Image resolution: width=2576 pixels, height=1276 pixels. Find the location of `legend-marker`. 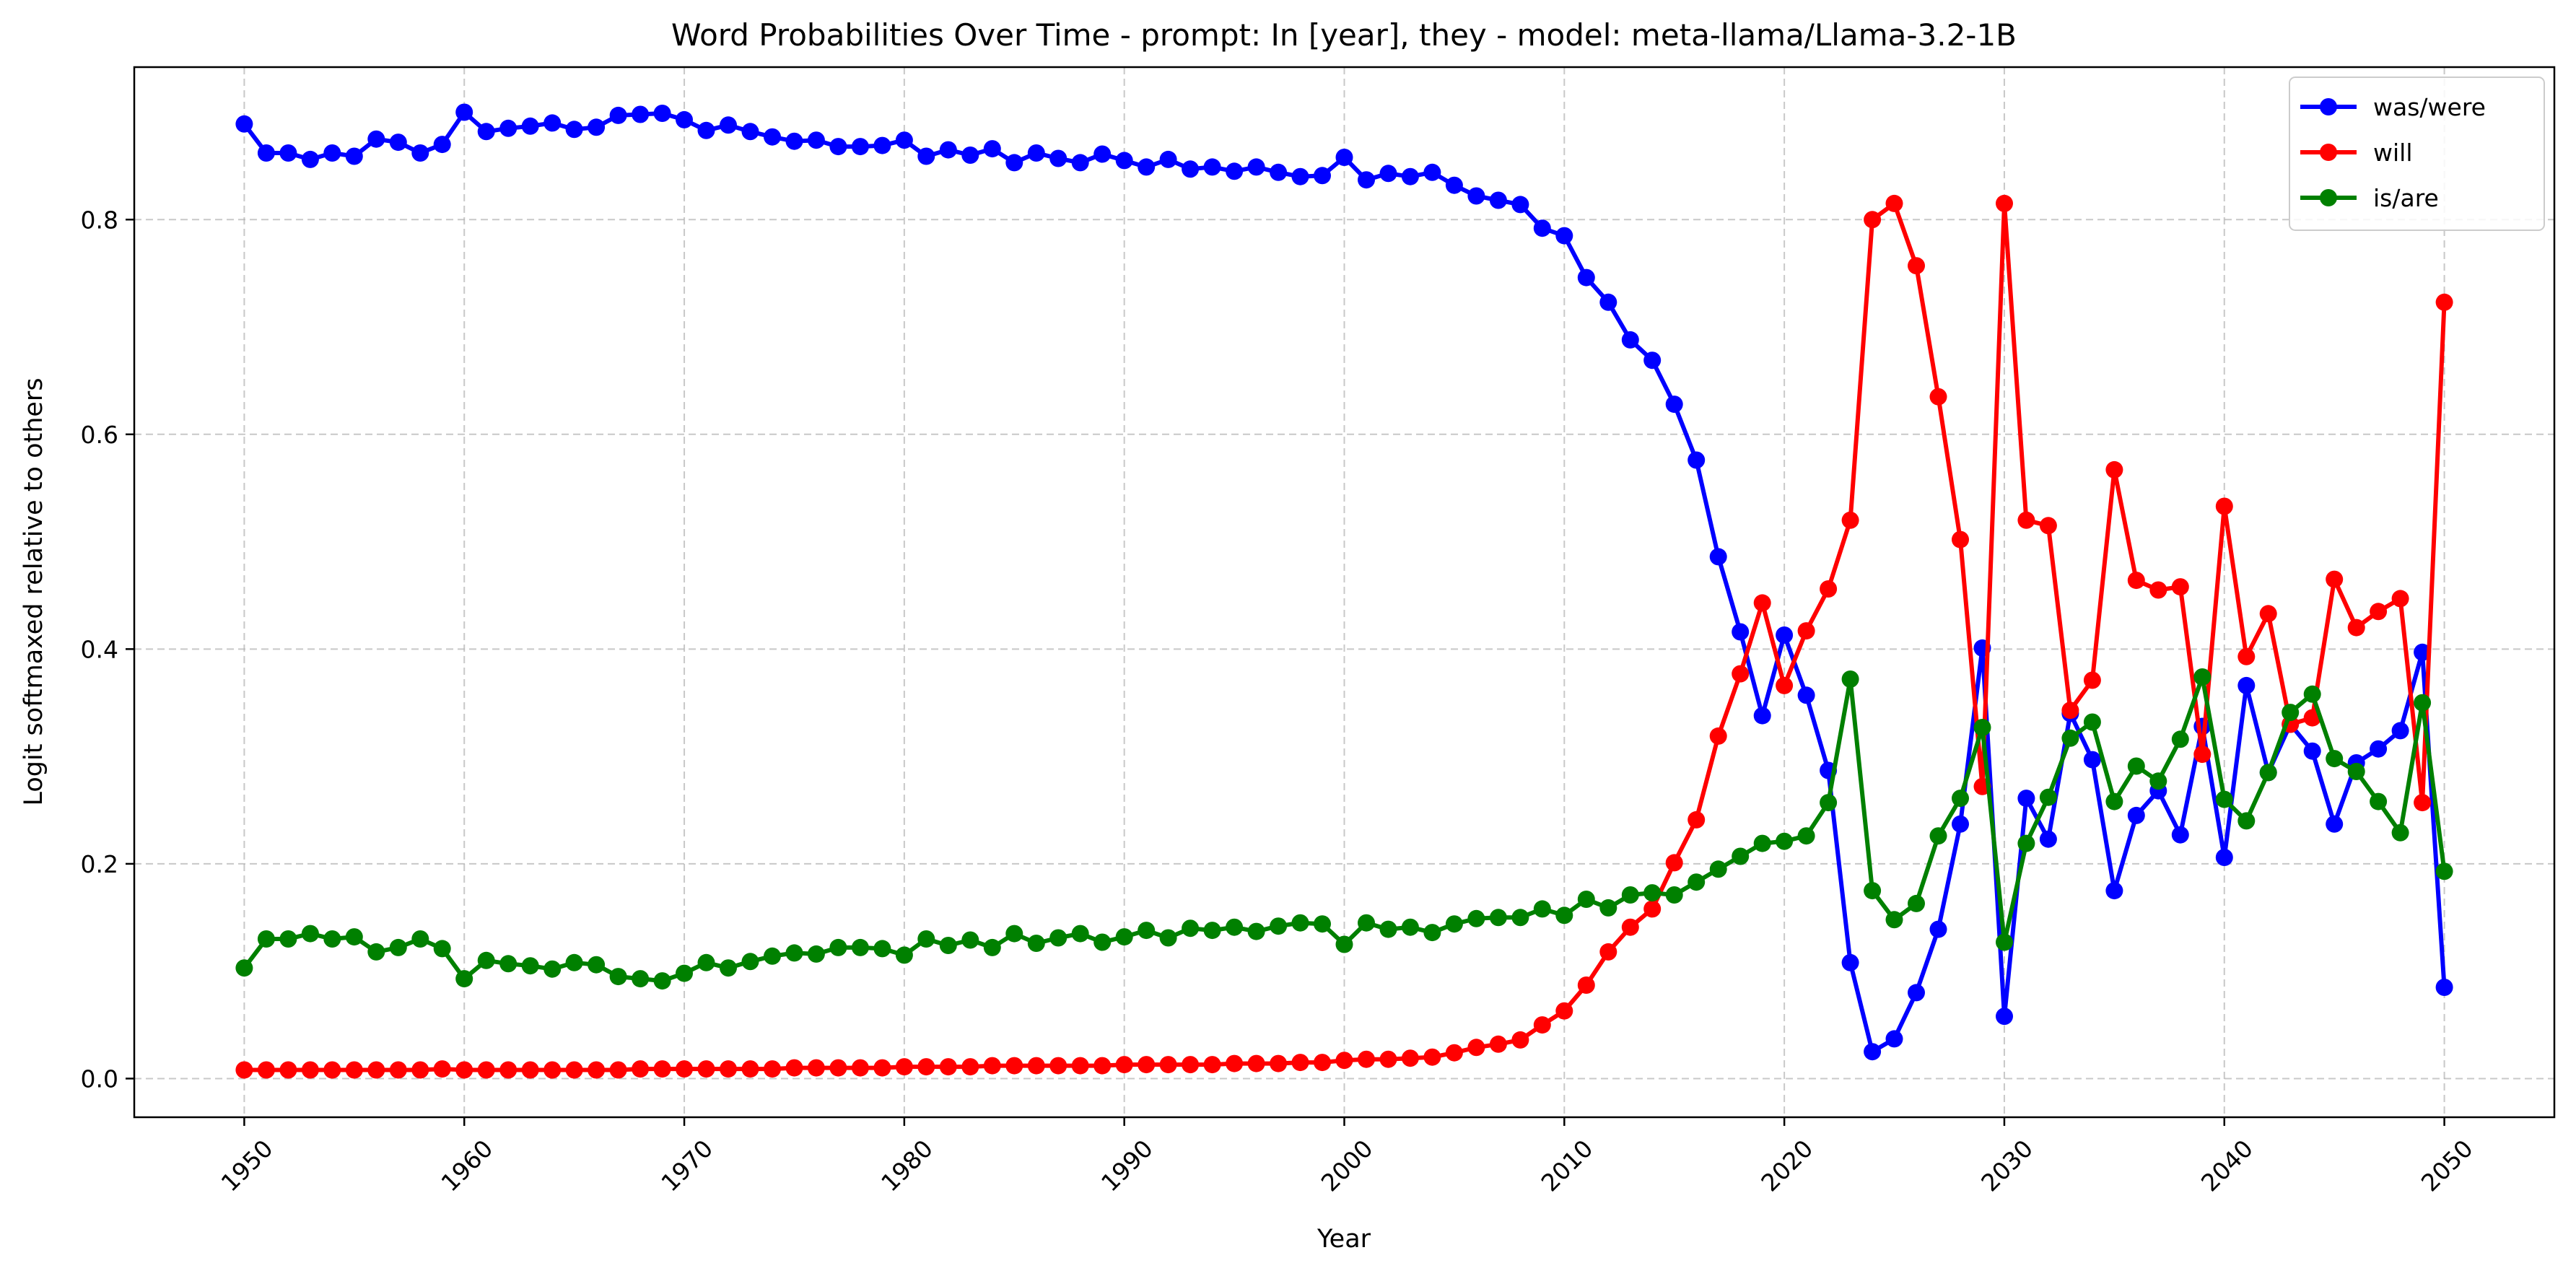

legend-marker is located at coordinates (2328, 152).